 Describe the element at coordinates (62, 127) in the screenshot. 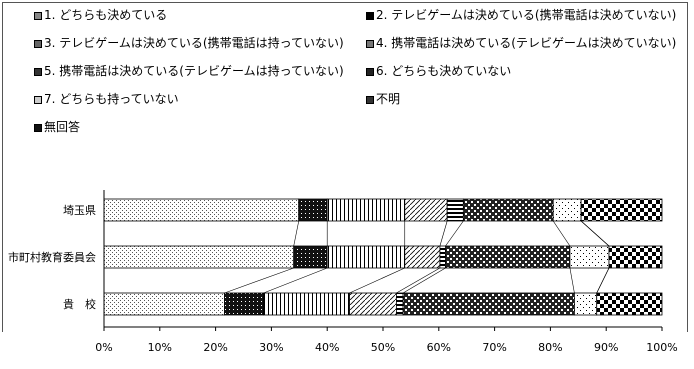

I see `legend-label-9: 無回答` at that location.